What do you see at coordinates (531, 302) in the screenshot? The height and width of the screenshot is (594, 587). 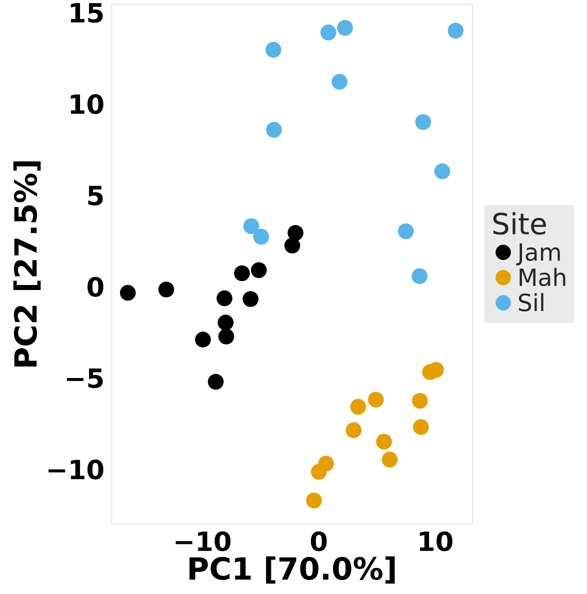 I see `legend-label: Sil` at bounding box center [531, 302].